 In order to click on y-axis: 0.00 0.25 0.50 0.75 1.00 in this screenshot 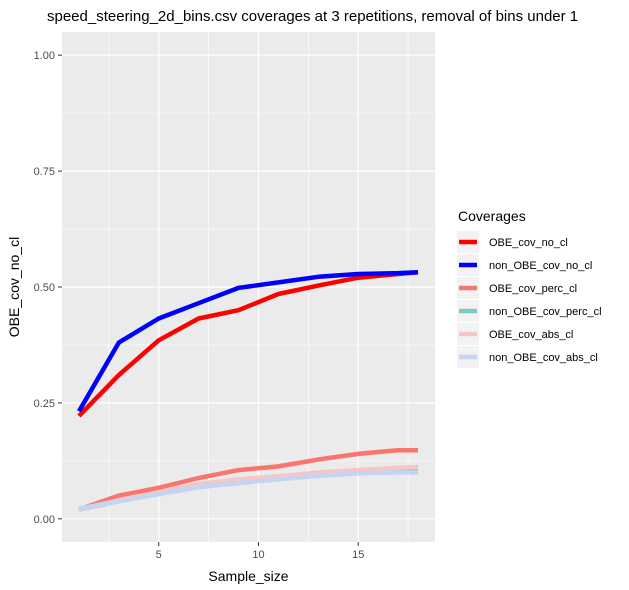, I will do `click(48, 288)`.